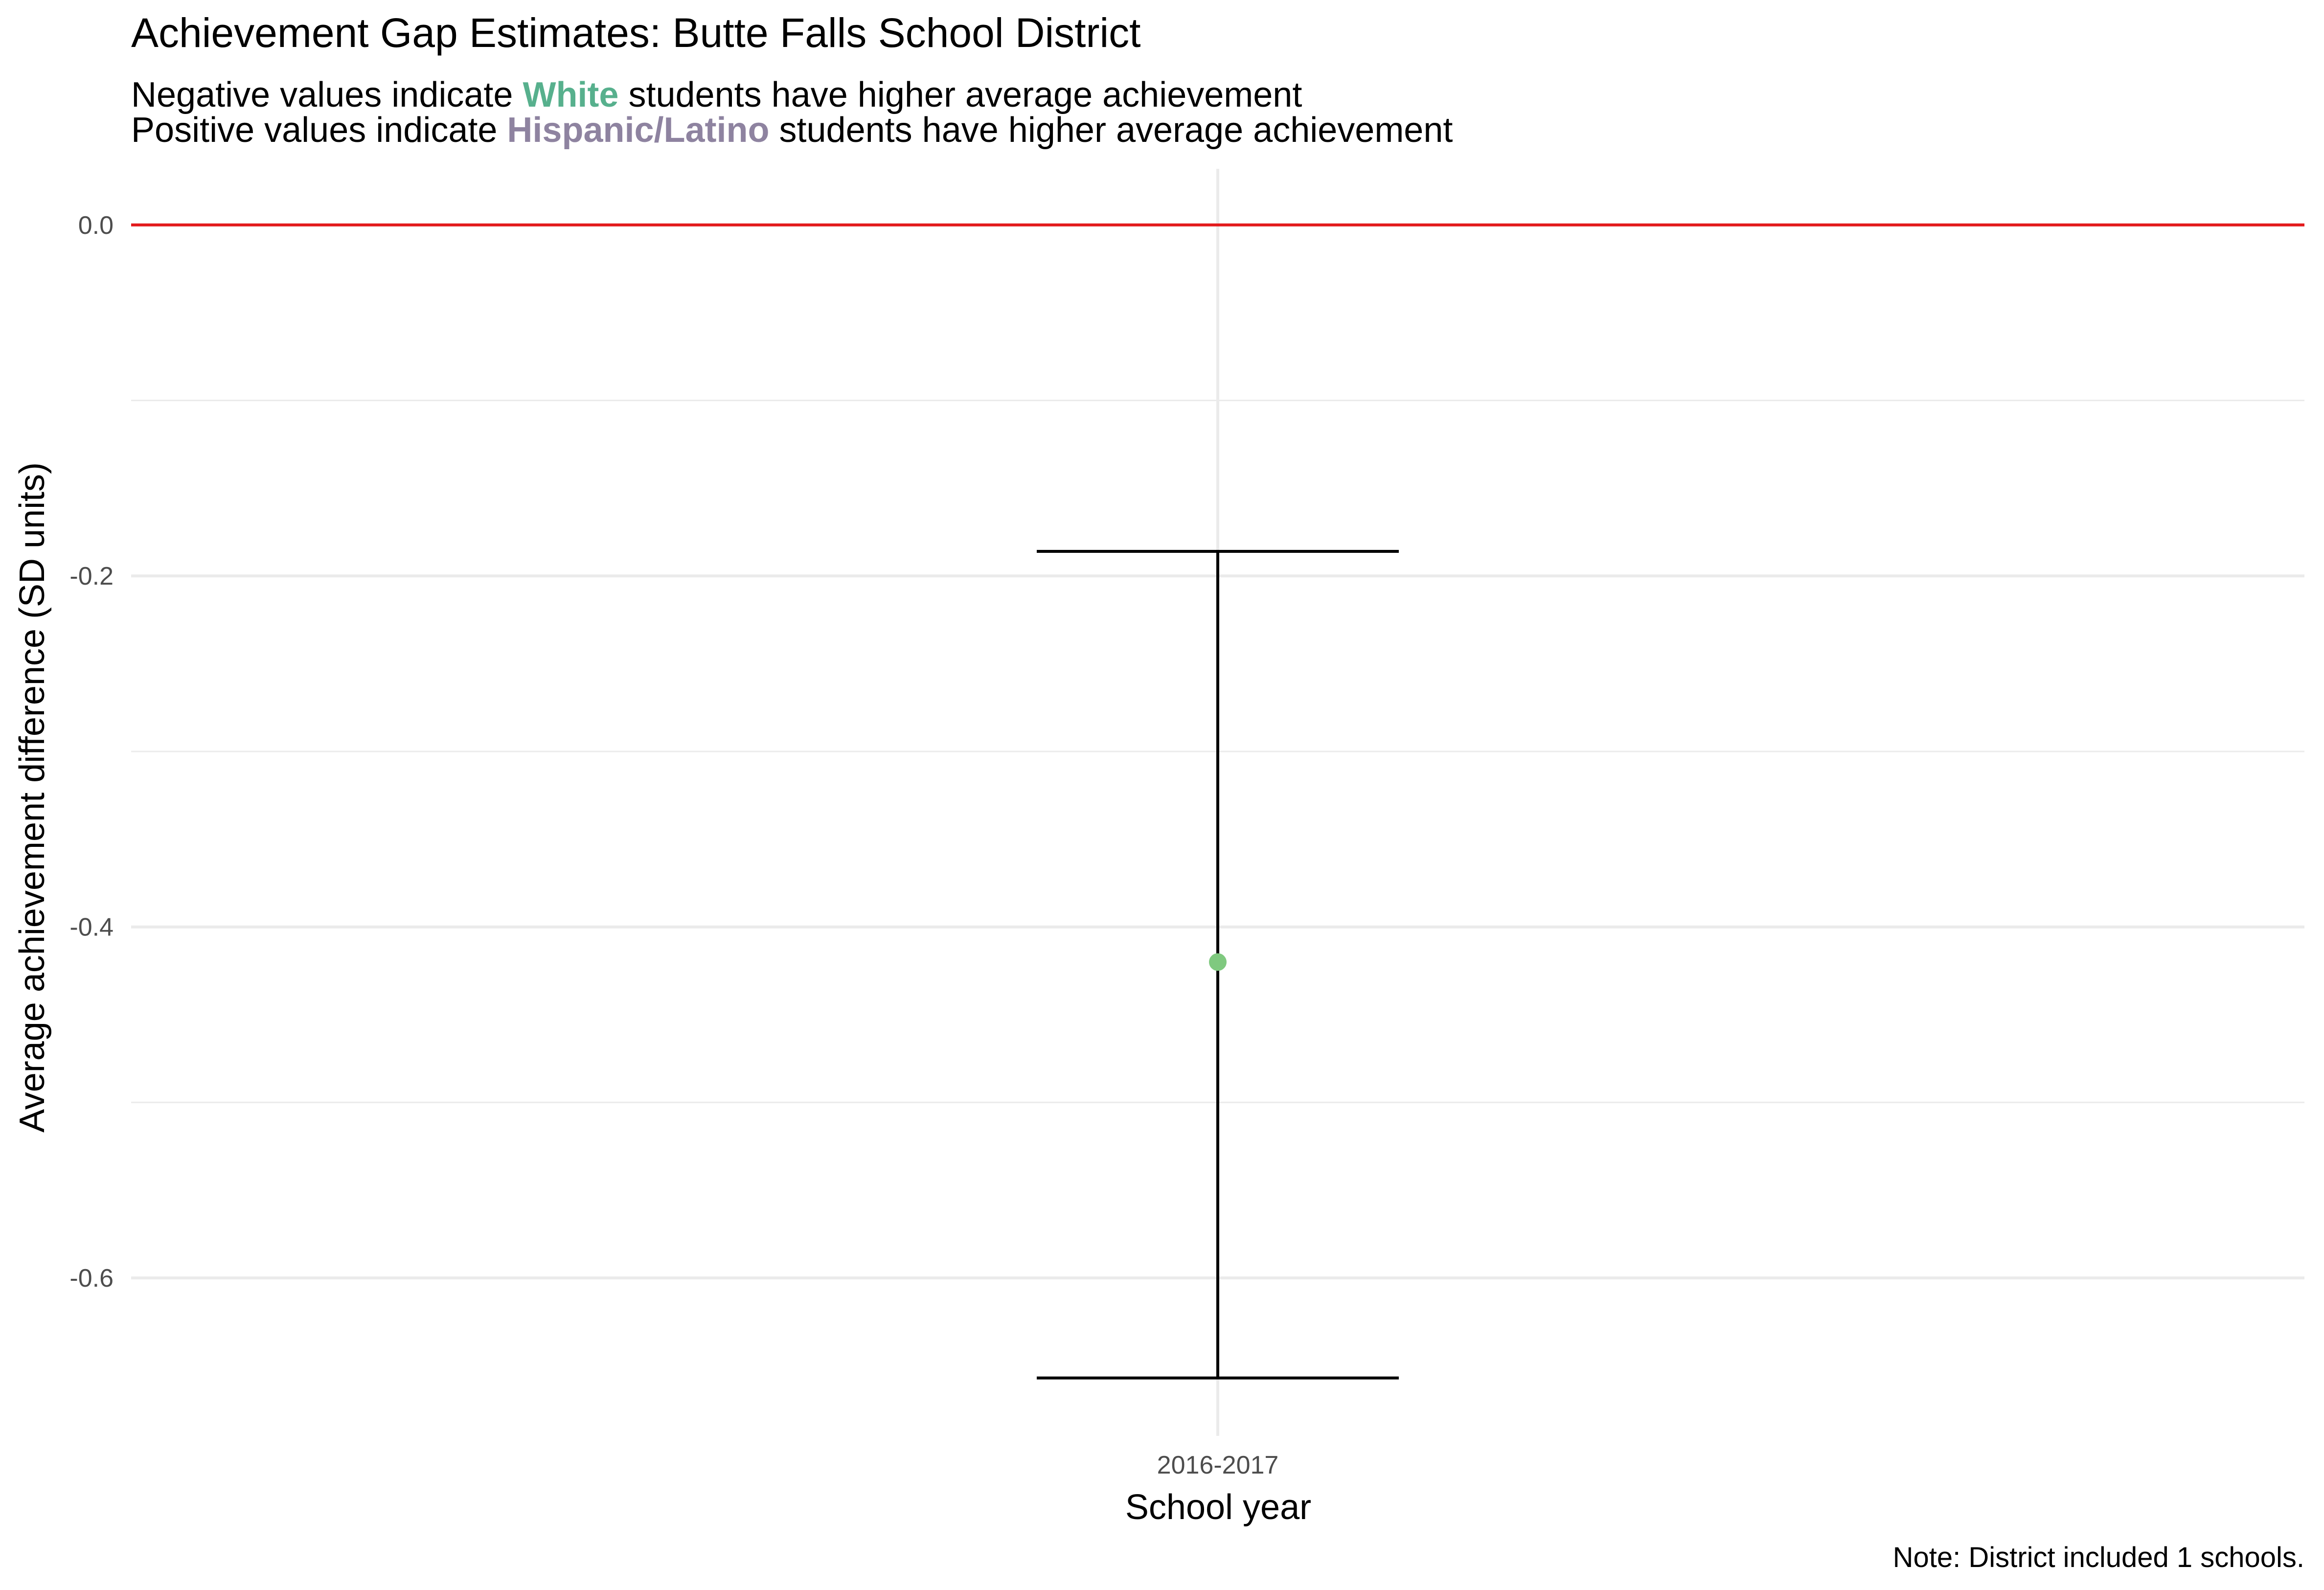 The height and width of the screenshot is (1590, 2324). I want to click on y-tick-labels: 0.0 -0.2 -0.4 -0.6, so click(92, 752).